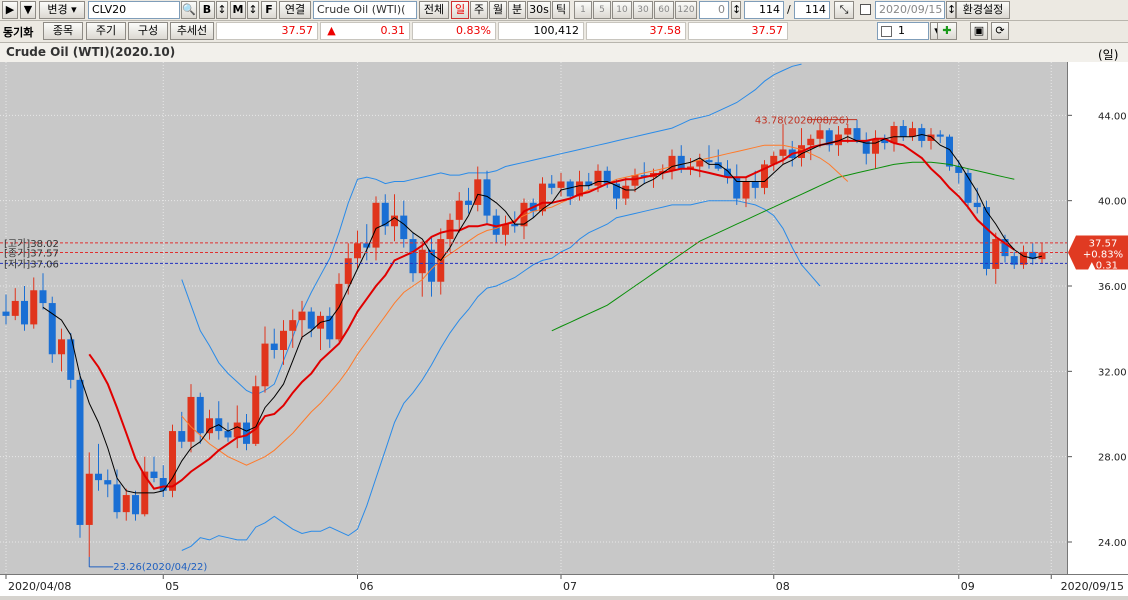  Describe the element at coordinates (643, 10) in the screenshot. I see `tick-30-button: 30` at that location.